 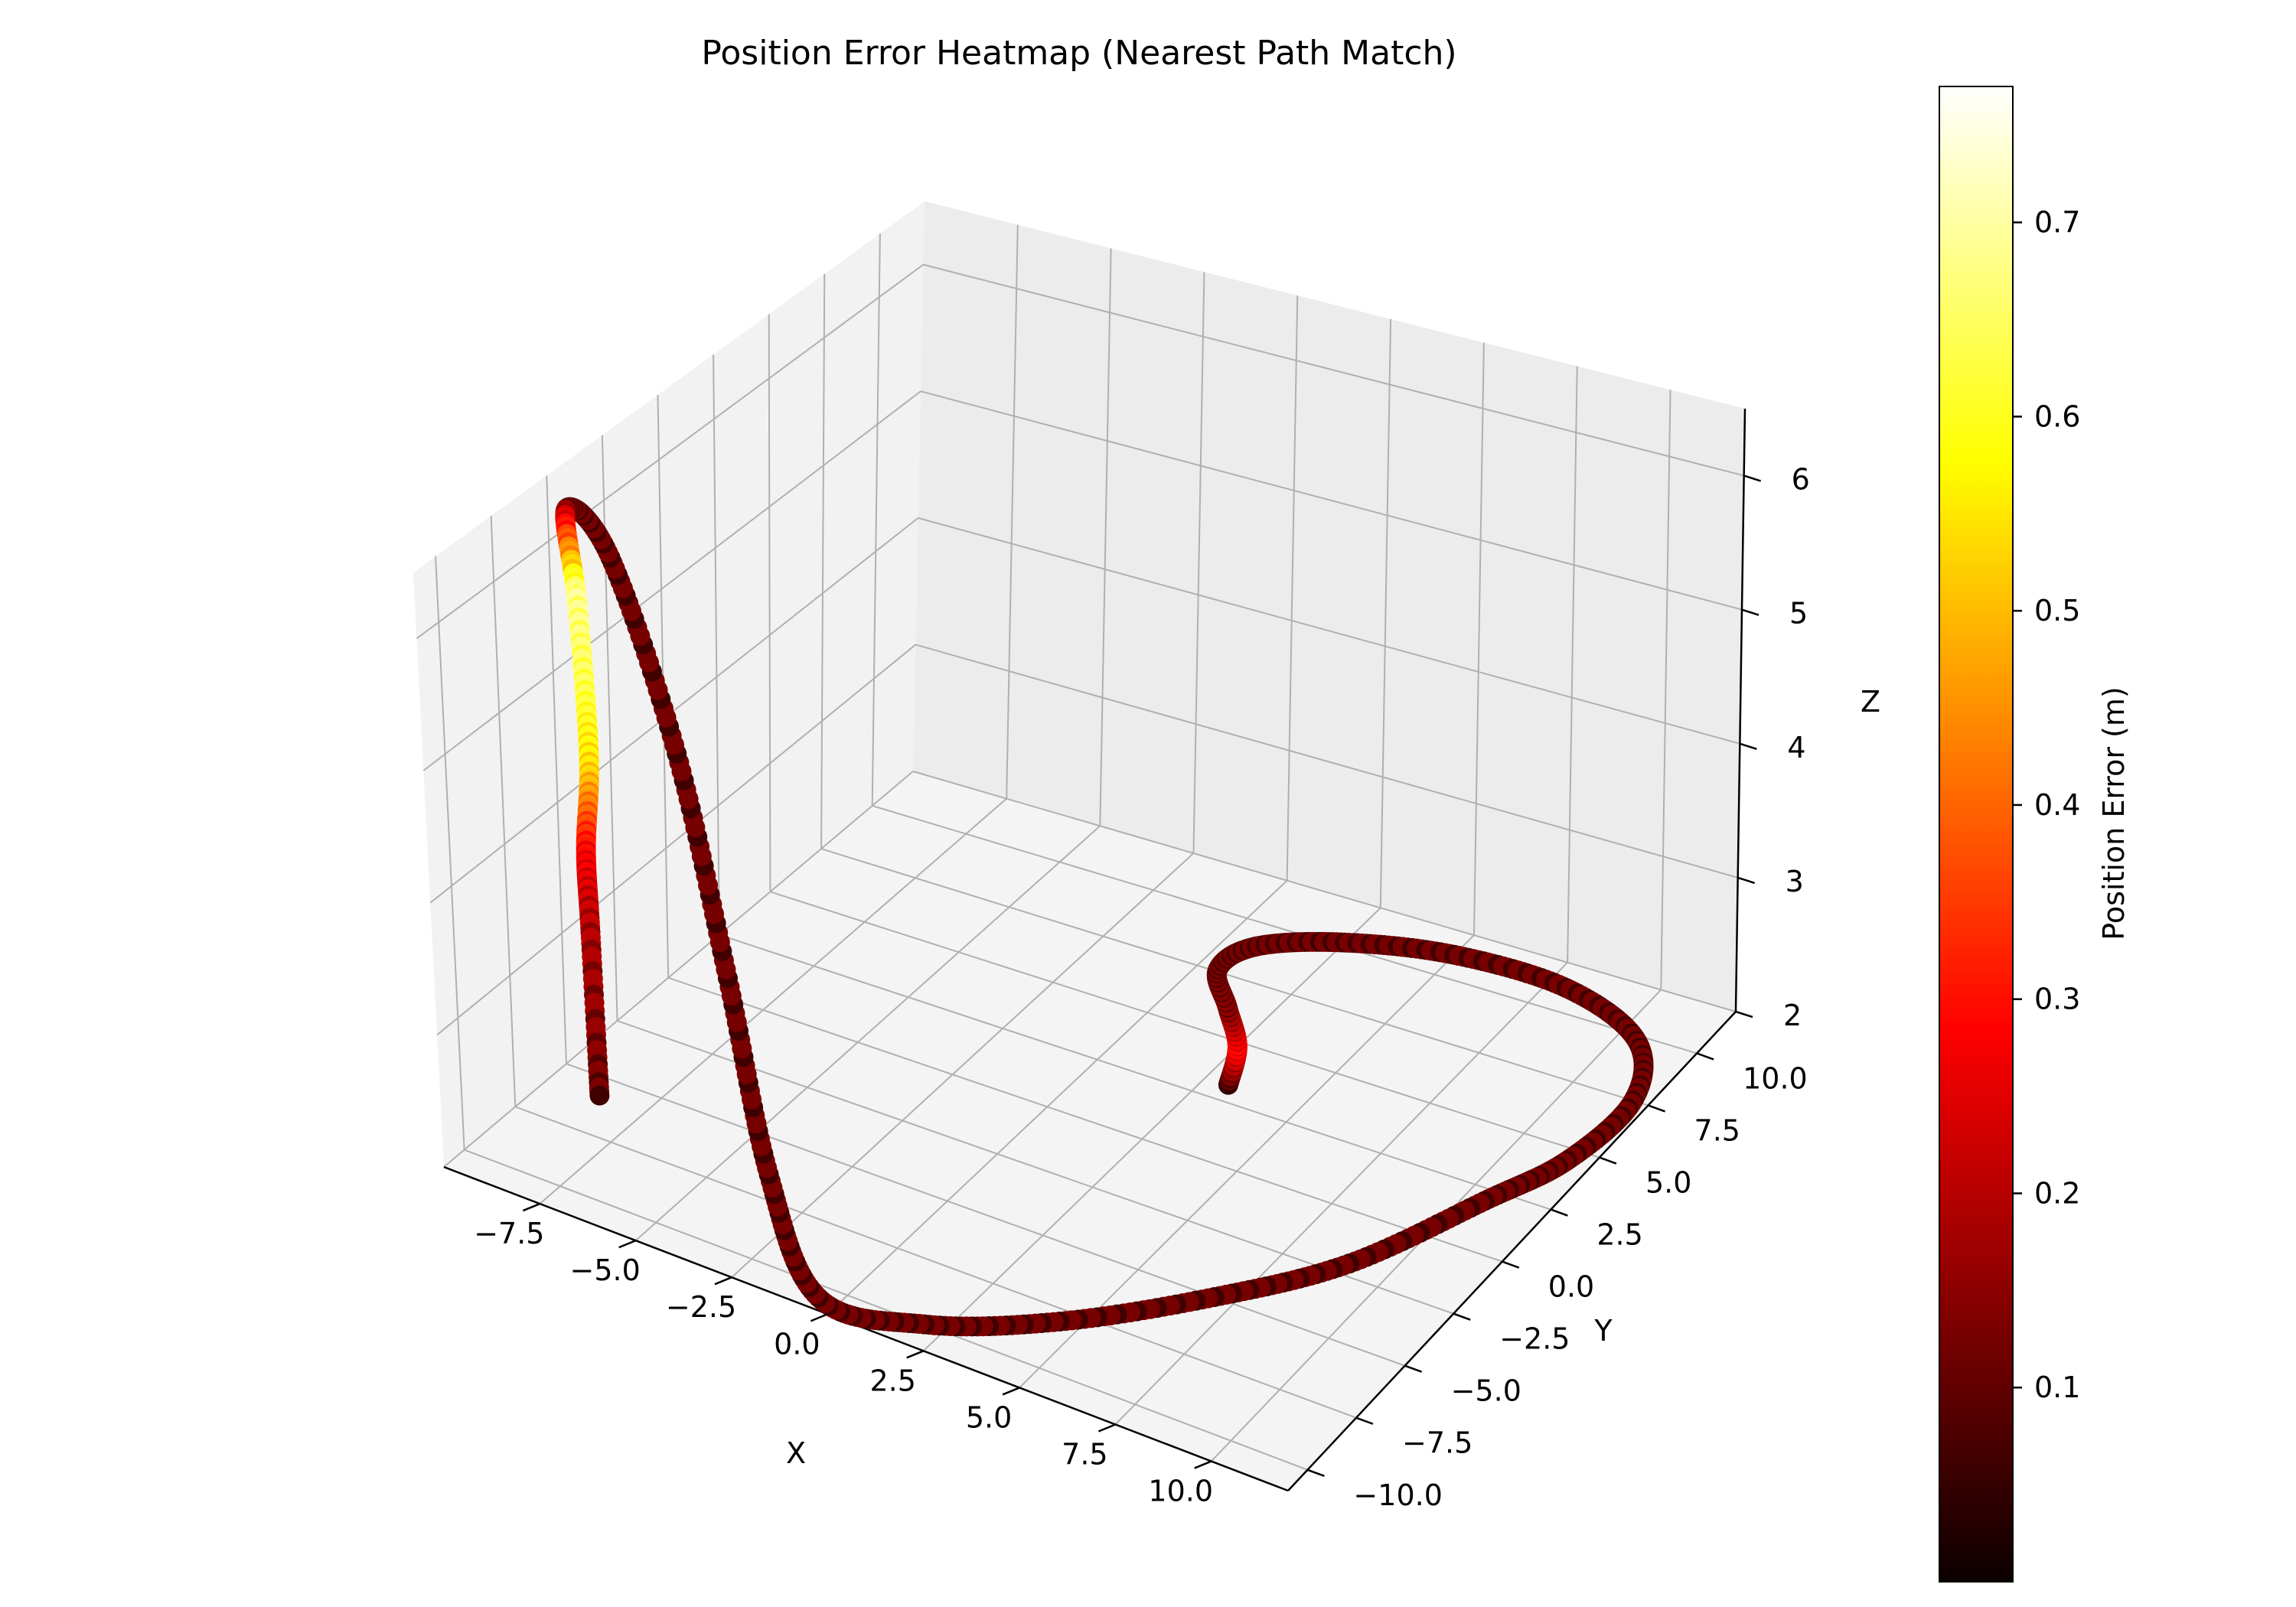 What do you see at coordinates (599, 1095) in the screenshot?
I see `trajectory-point` at bounding box center [599, 1095].